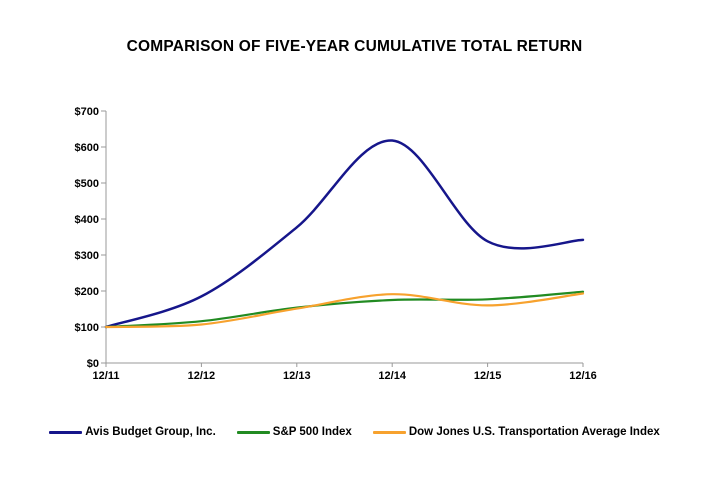 This screenshot has width=709, height=490. What do you see at coordinates (202, 376) in the screenshot?
I see `x-axis-tick-label: 12/12` at bounding box center [202, 376].